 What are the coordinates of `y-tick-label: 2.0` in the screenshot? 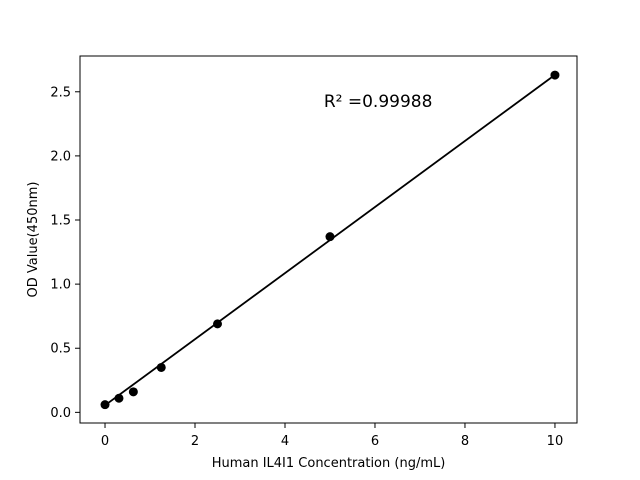 It's located at (60, 156).